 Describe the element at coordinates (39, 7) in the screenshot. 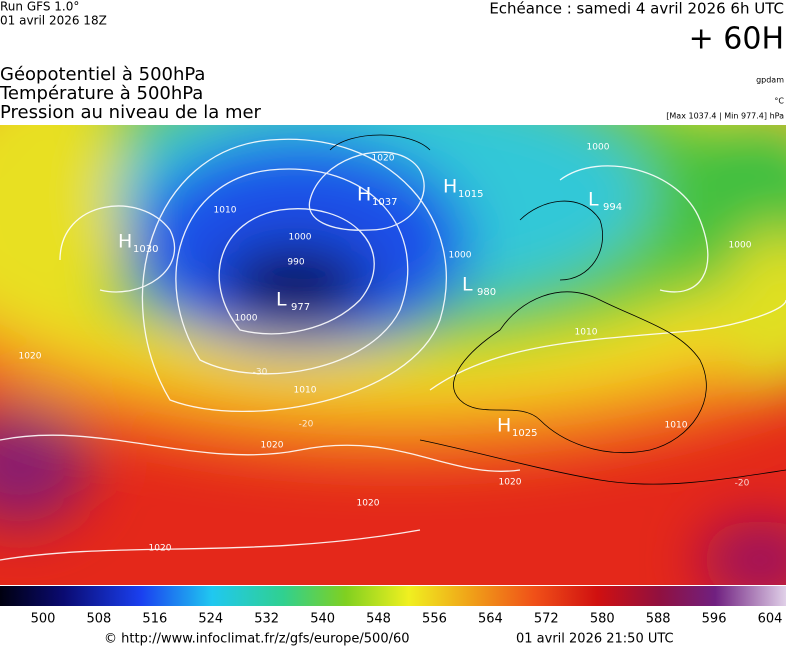

I see `run-label: Run GFS 1.0°` at that location.